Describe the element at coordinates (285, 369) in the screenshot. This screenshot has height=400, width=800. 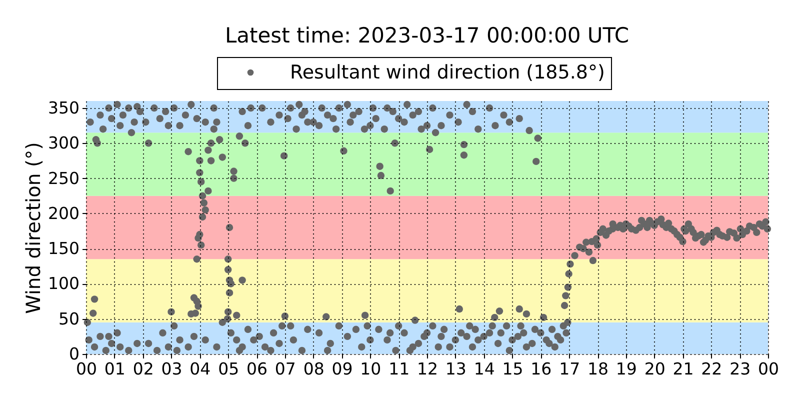
I see `x-tick-label: 07` at that location.